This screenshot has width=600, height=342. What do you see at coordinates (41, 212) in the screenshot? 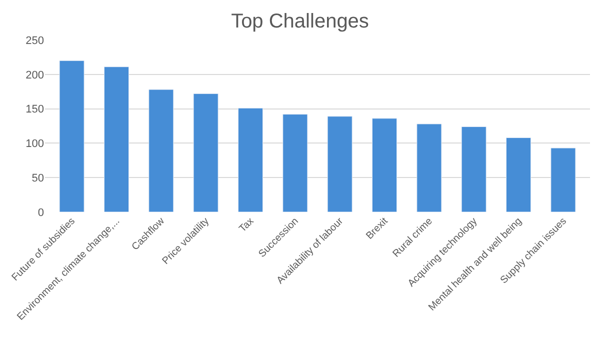
I see `y-tick-label: 0` at bounding box center [41, 212].